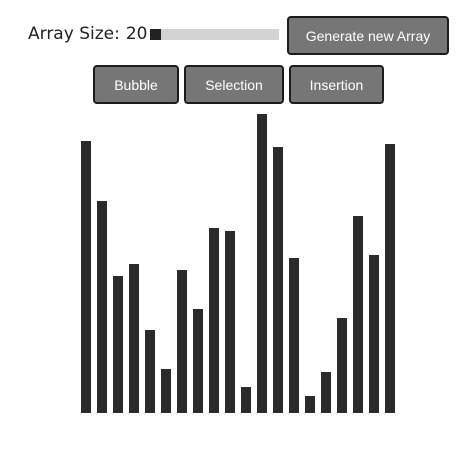  What do you see at coordinates (214, 34) in the screenshot?
I see `array-size-slider` at bounding box center [214, 34].